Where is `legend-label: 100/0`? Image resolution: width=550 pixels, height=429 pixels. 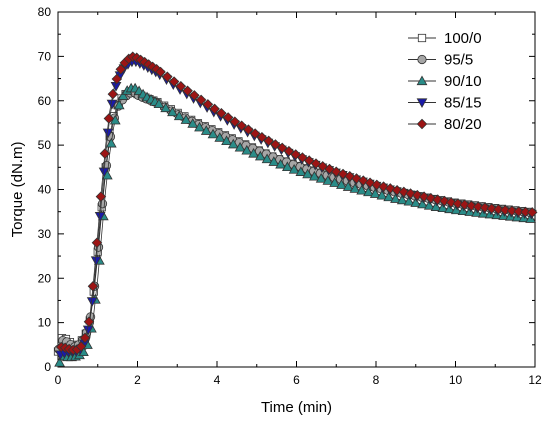 legend-label: 100/0 is located at coordinates (463, 38).